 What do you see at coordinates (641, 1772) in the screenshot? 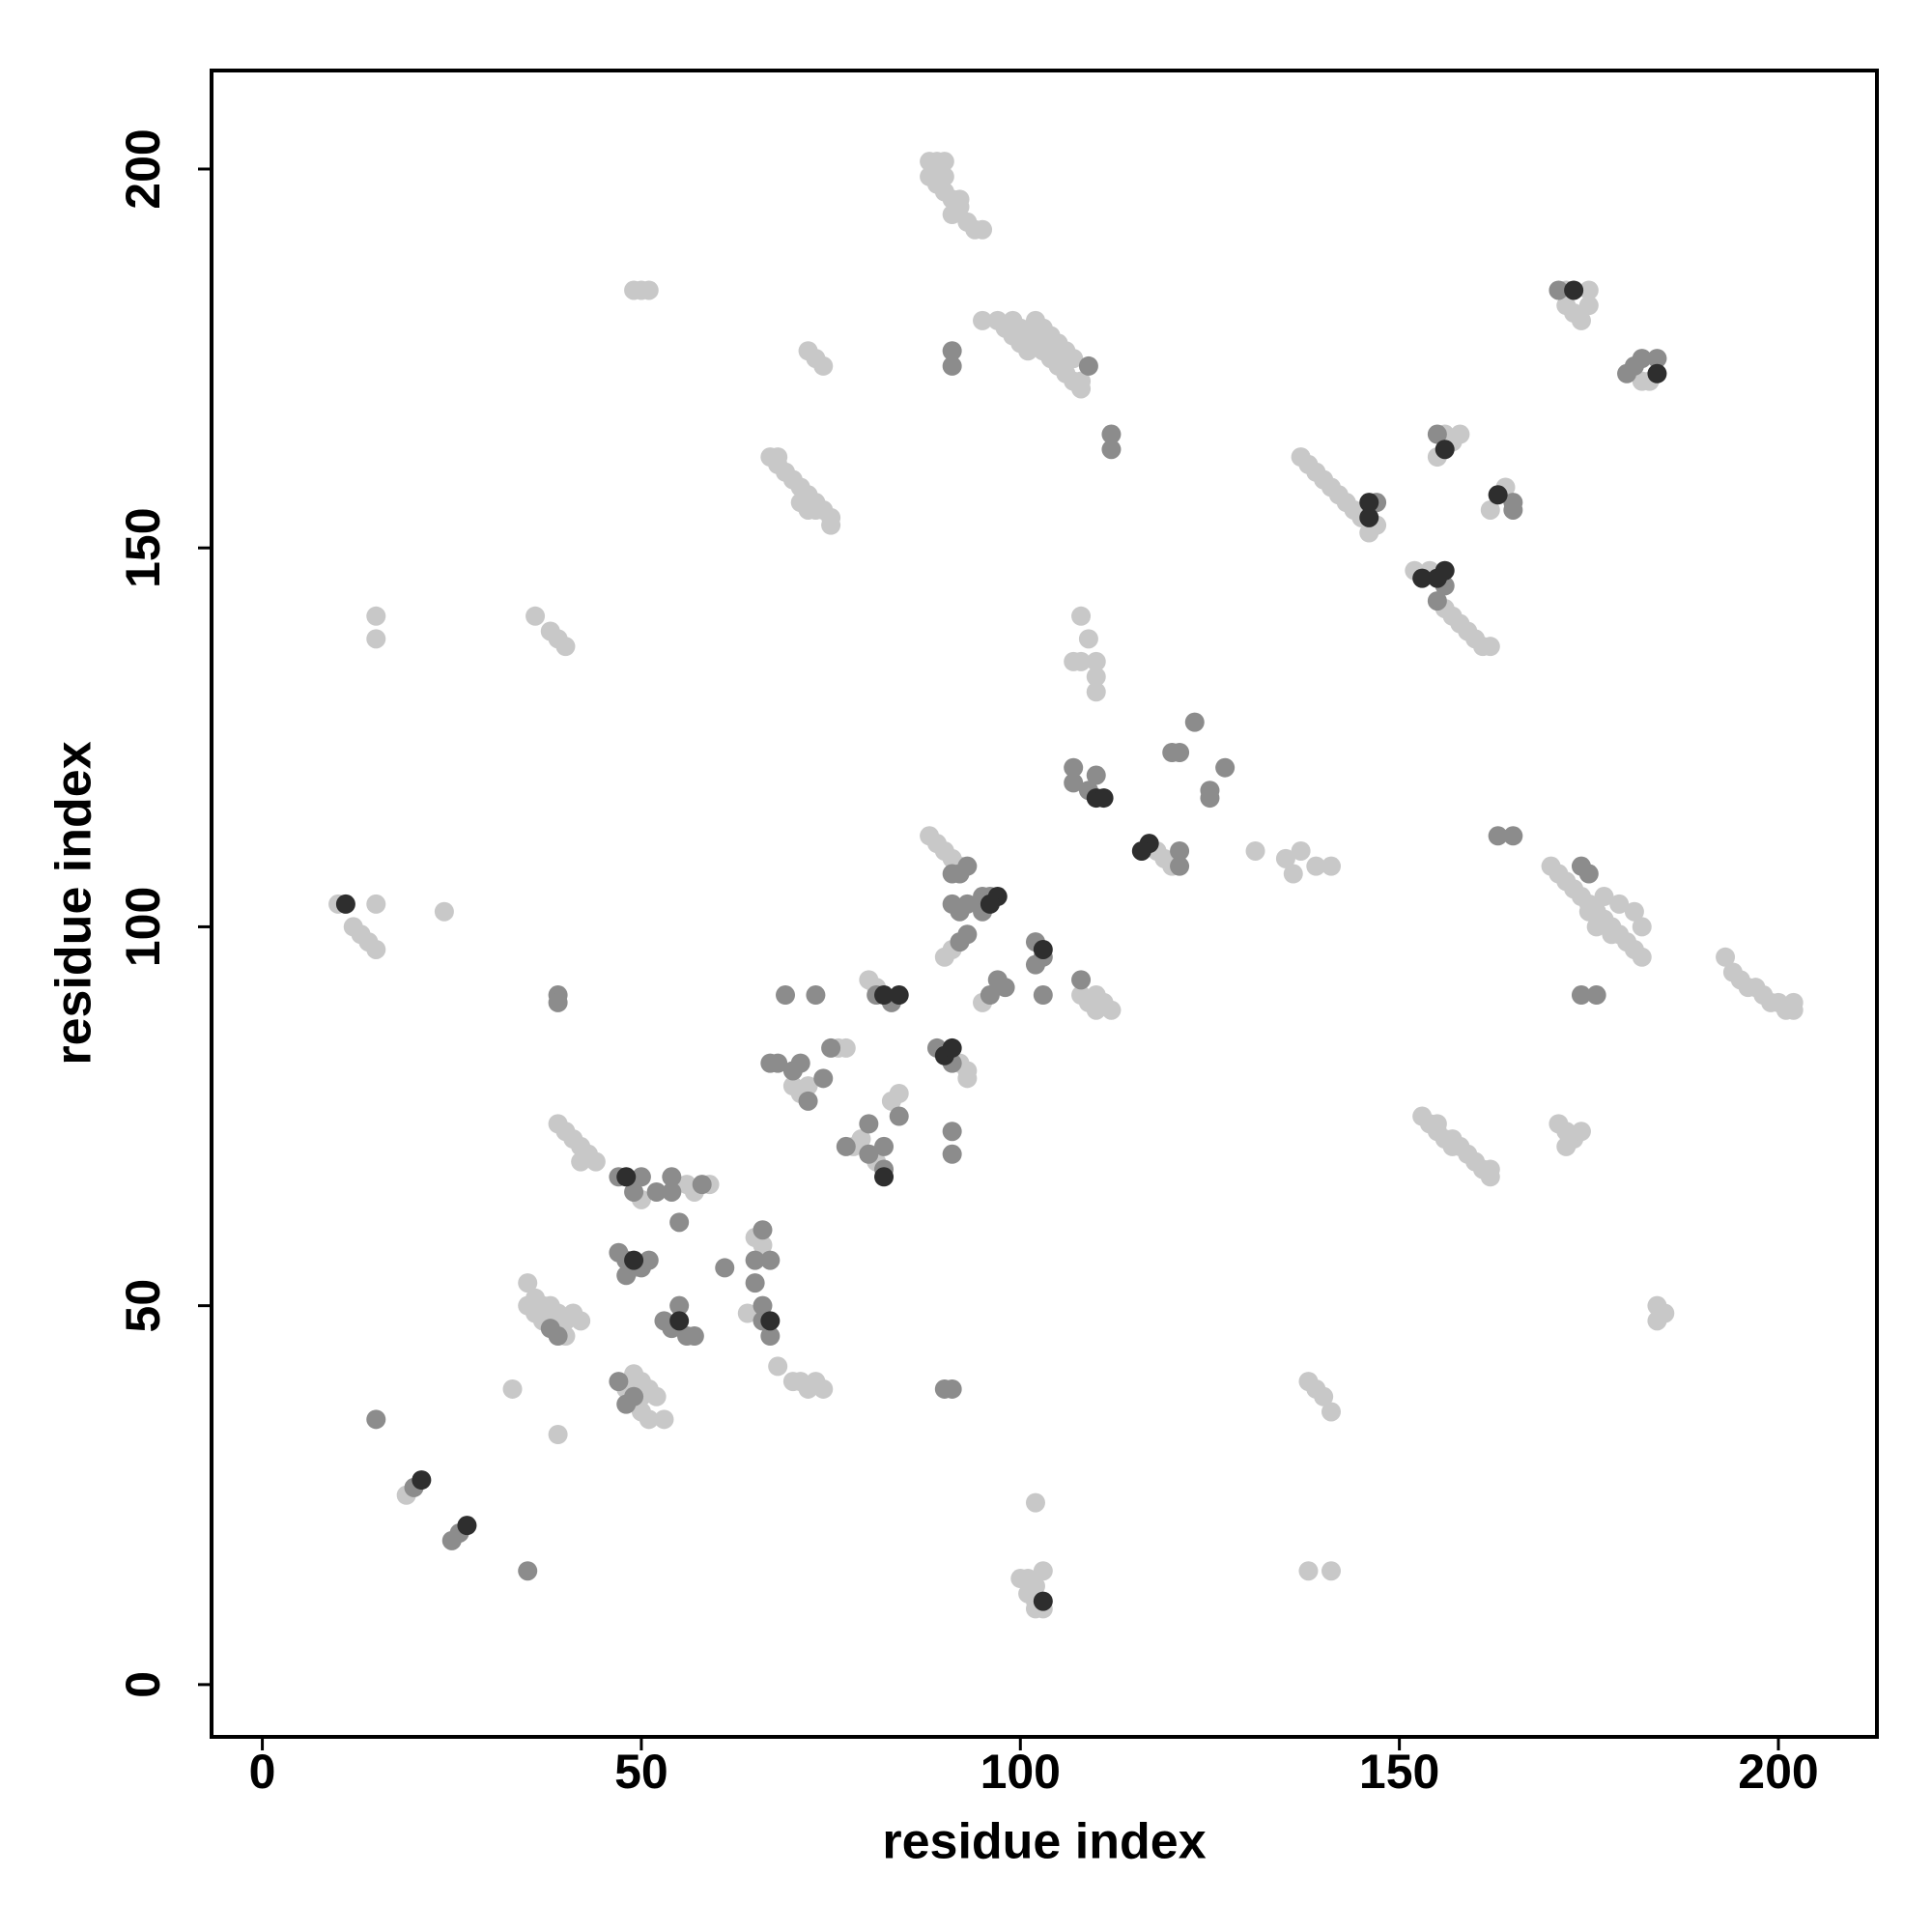
I see `x-tick-label: 50` at bounding box center [641, 1772].